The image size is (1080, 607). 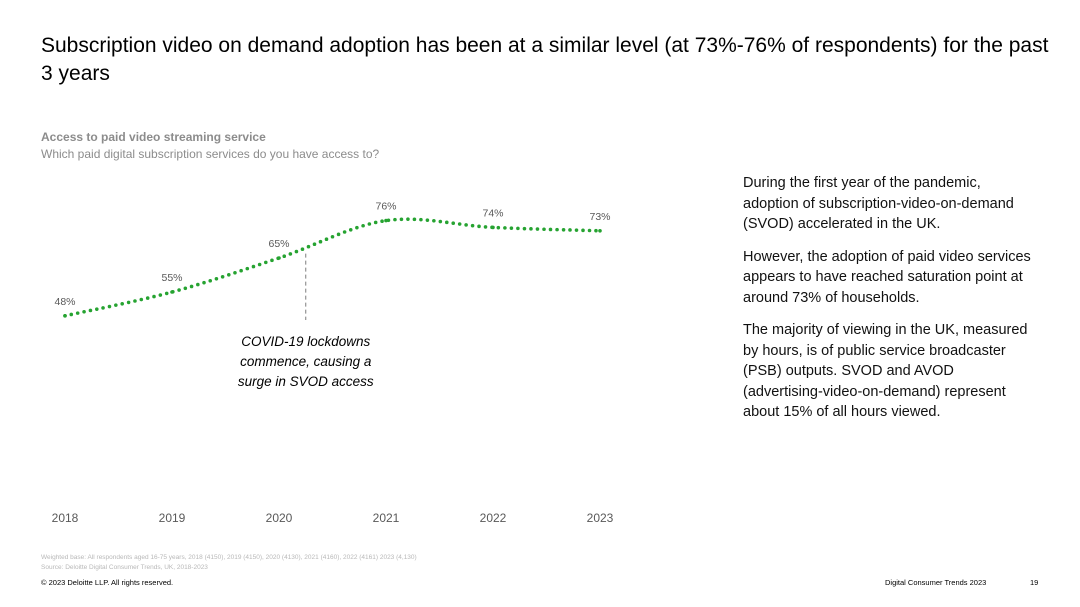 What do you see at coordinates (936, 582) in the screenshot?
I see `report-name: Digital Consumer Trends 2023` at bounding box center [936, 582].